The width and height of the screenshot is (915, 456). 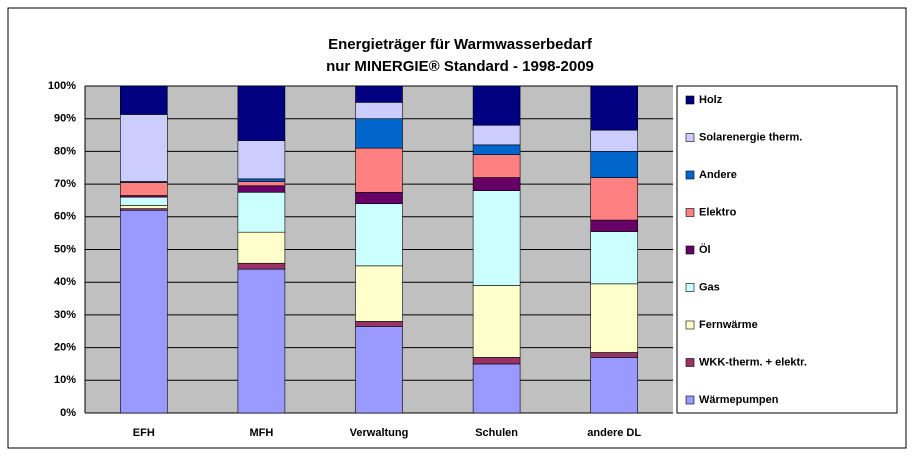 What do you see at coordinates (65, 151) in the screenshot?
I see `y-tick-label: 80%` at bounding box center [65, 151].